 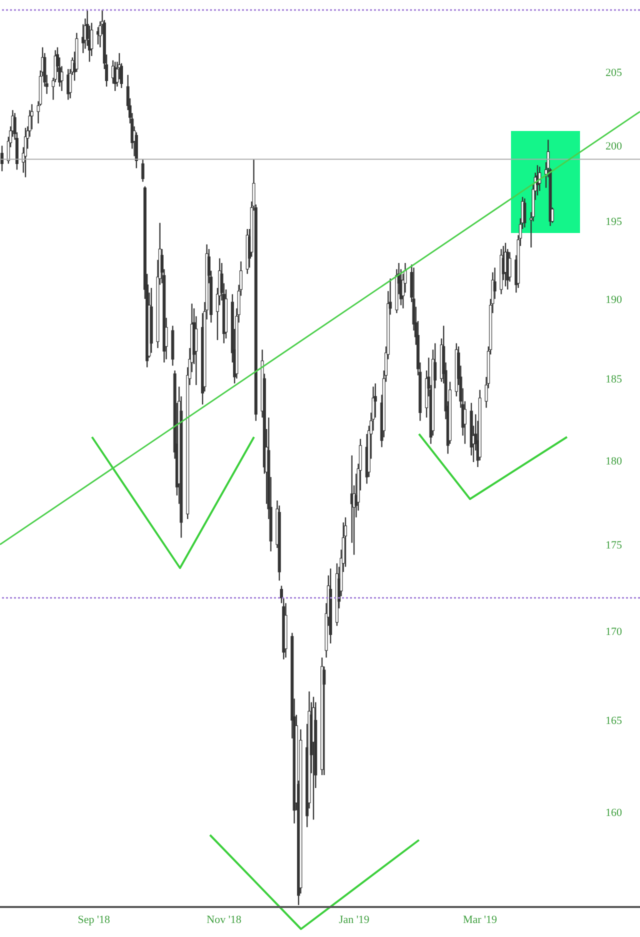 I want to click on y-tick-label: 170, so click(x=614, y=632).